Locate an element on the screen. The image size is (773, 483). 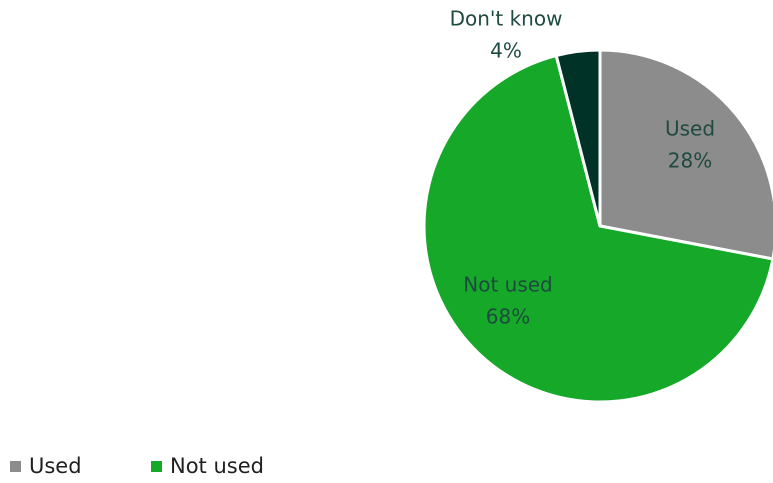
pie-slice-used is located at coordinates (685, 154).